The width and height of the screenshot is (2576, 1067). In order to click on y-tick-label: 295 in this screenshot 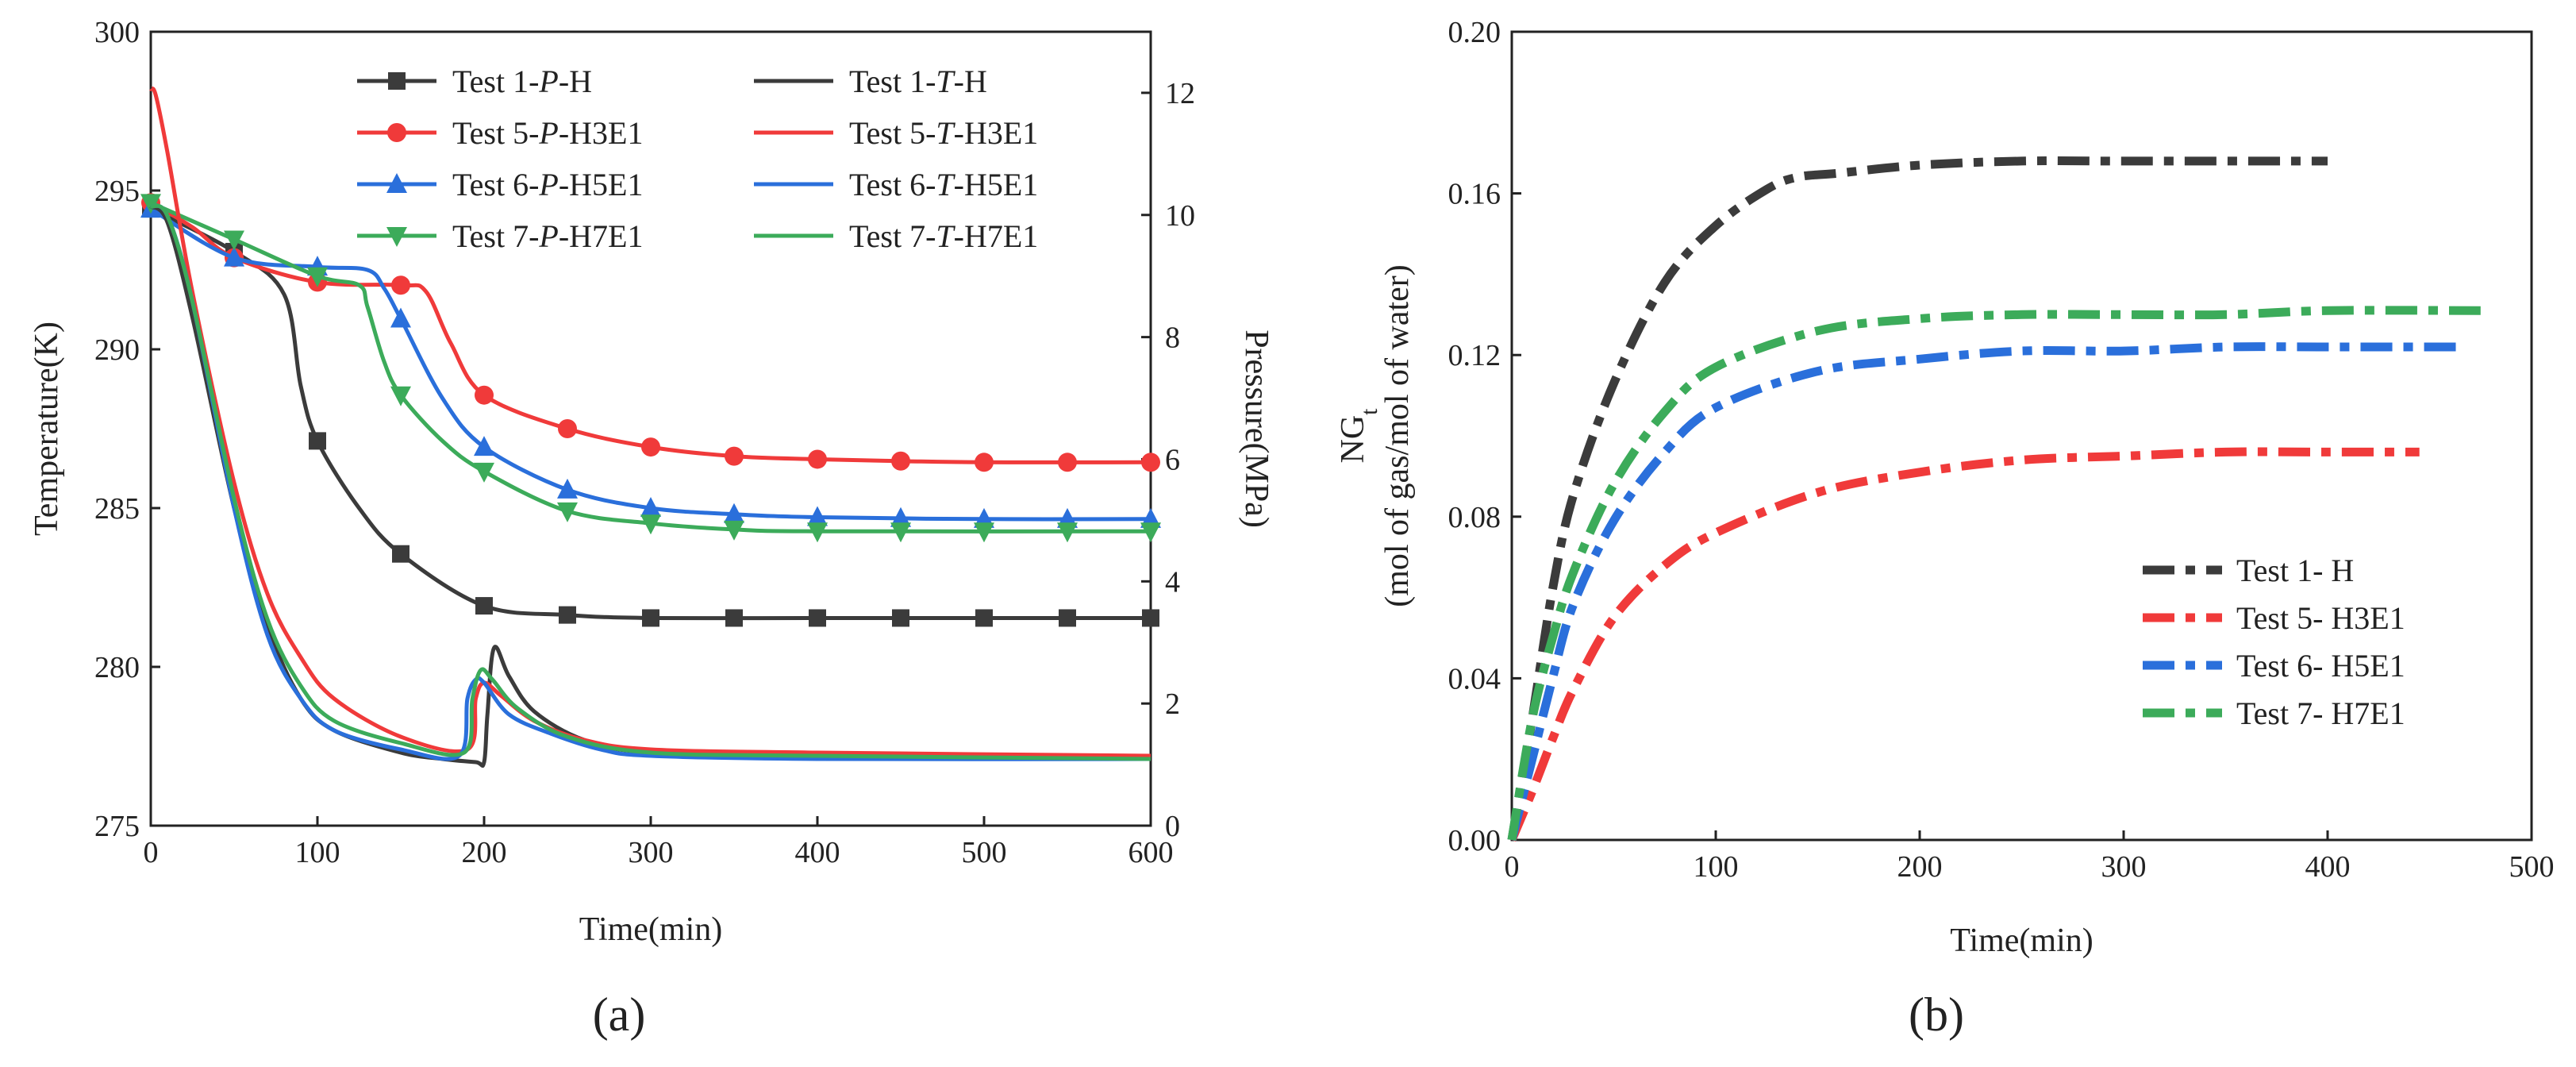, I will do `click(117, 191)`.